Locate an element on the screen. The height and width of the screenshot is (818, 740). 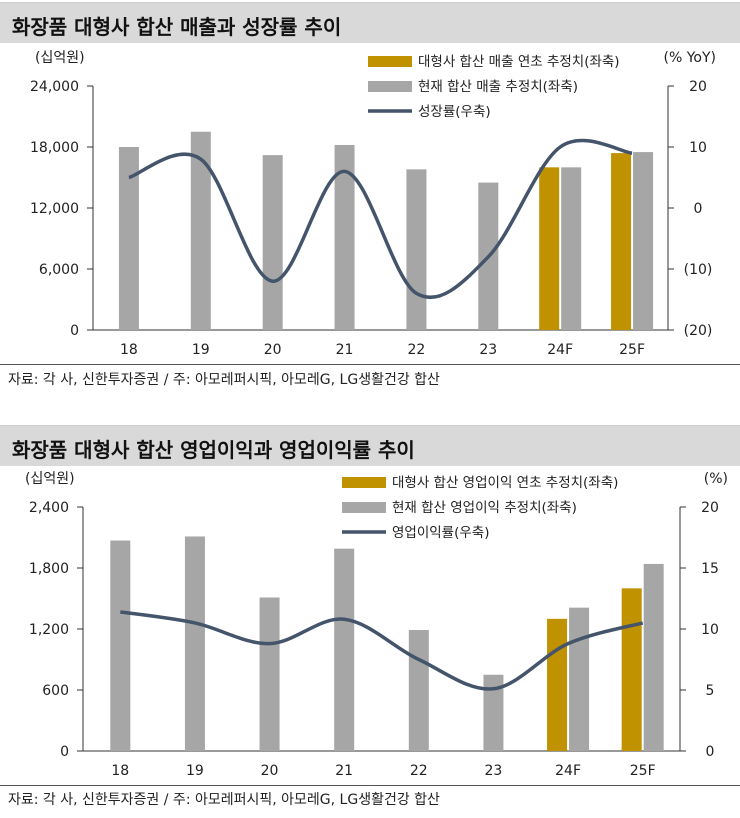
chart-2-right-tick-label: 0 is located at coordinates (710, 752).